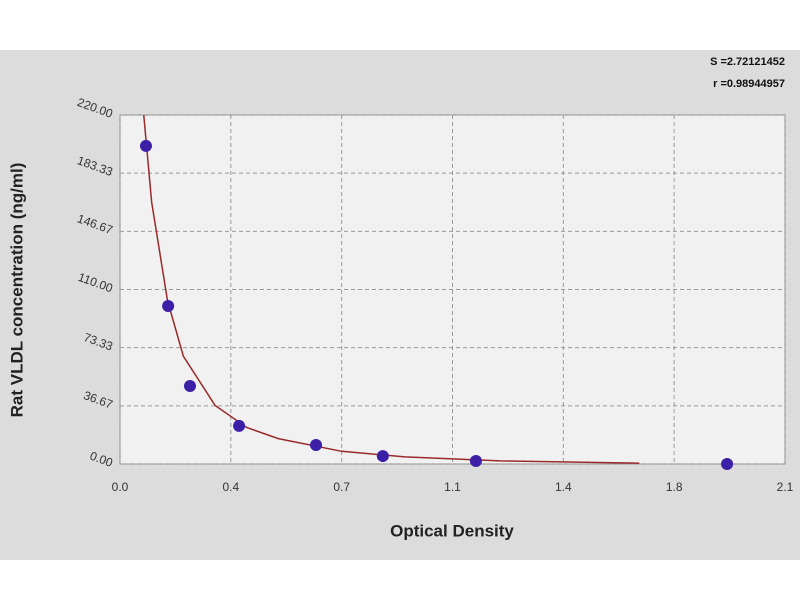 This screenshot has width=800, height=600. Describe the element at coordinates (747, 62) in the screenshot. I see `annotation: S =2.72121452` at that location.